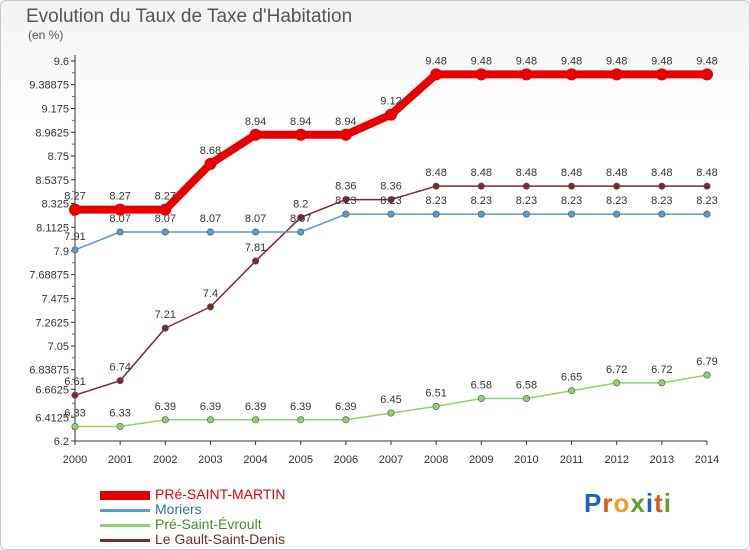  What do you see at coordinates (255, 460) in the screenshot?
I see `x-tick-label: 2004` at bounding box center [255, 460].